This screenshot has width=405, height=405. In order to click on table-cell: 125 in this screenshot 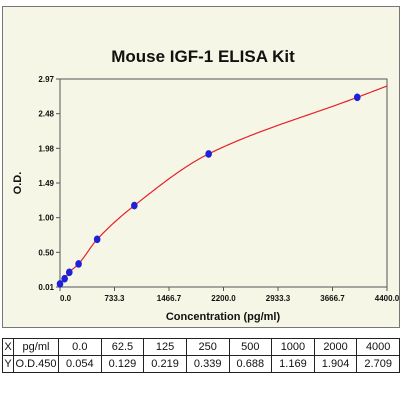, I will do `click(165, 347)`.